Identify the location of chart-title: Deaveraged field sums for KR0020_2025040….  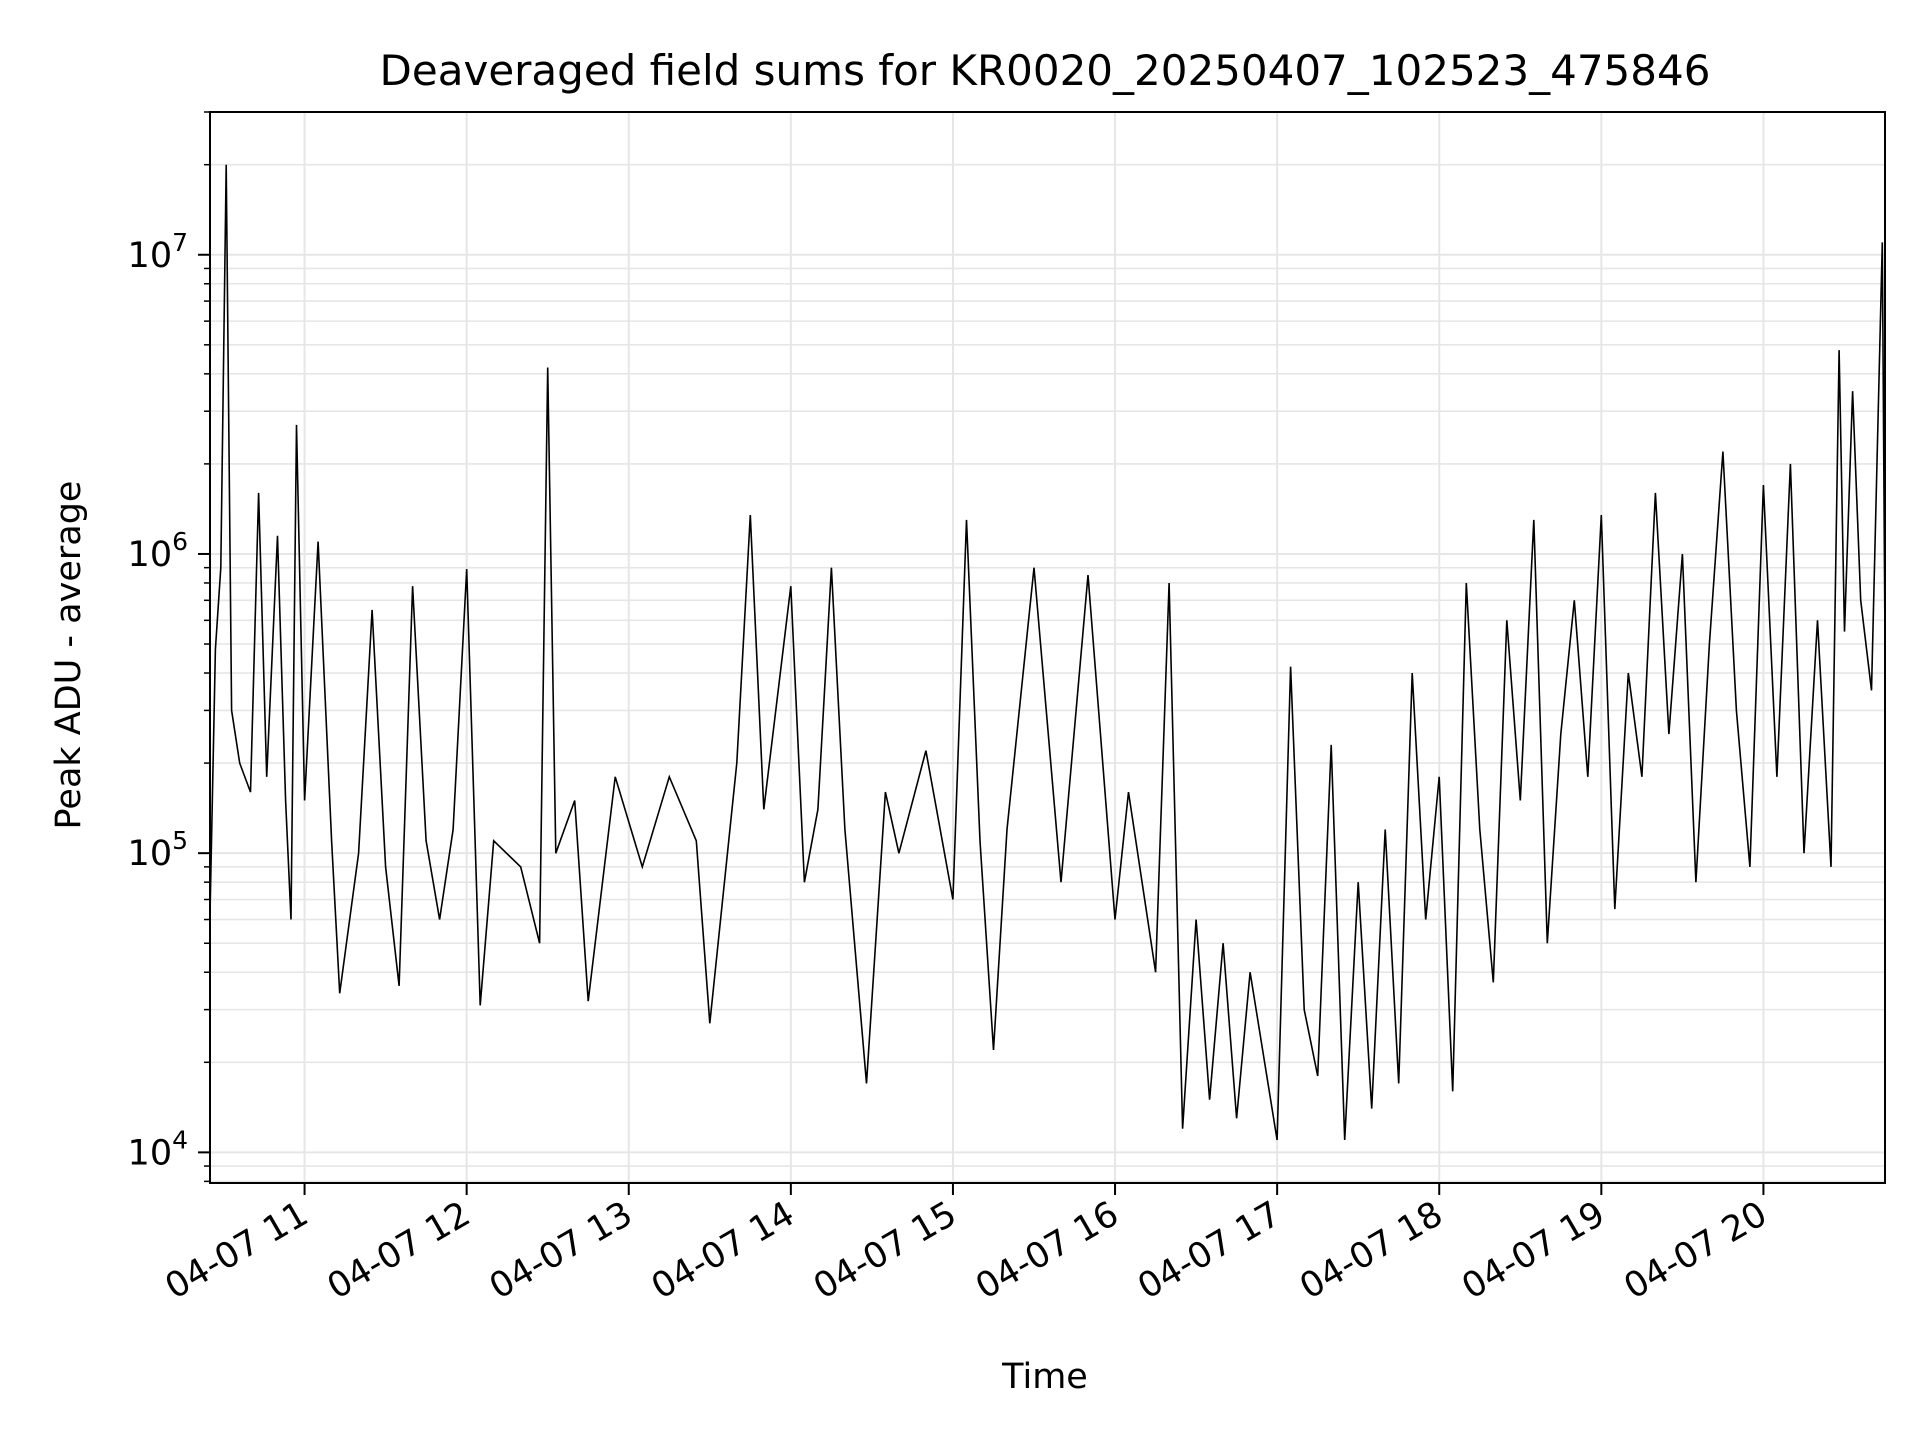
(1045, 70).